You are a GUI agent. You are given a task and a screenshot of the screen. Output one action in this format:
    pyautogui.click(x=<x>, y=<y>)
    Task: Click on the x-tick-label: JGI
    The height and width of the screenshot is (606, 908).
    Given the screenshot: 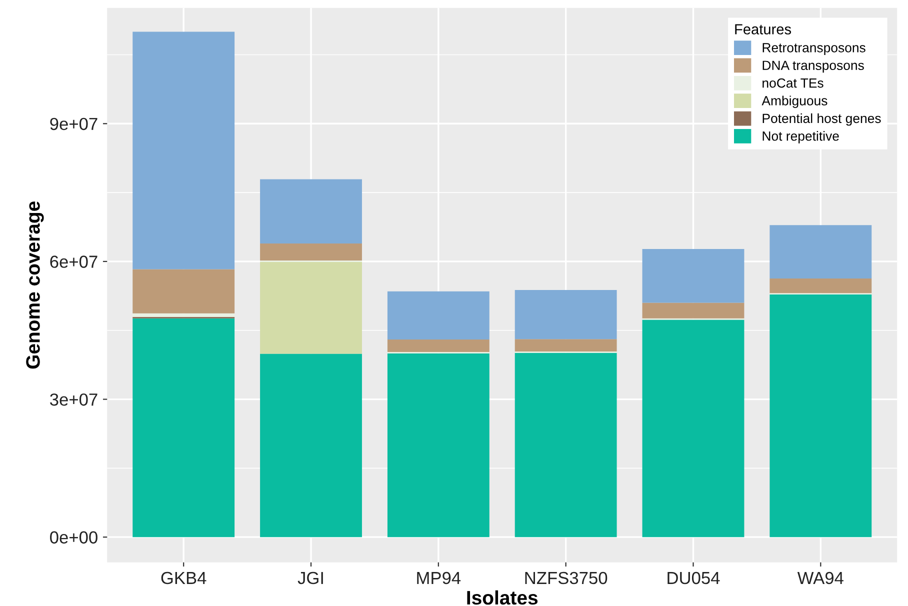 What is the action you would take?
    pyautogui.click(x=310, y=578)
    